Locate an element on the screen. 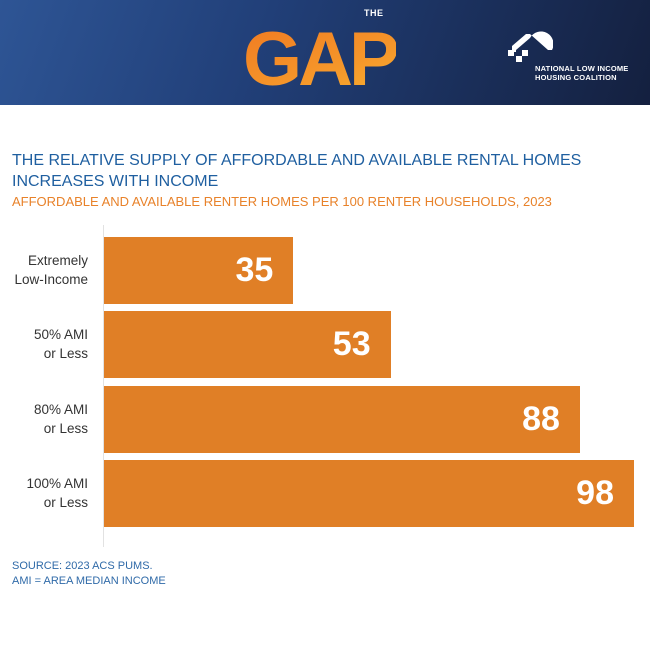  category-label-line1: Extremely is located at coordinates (57, 260).